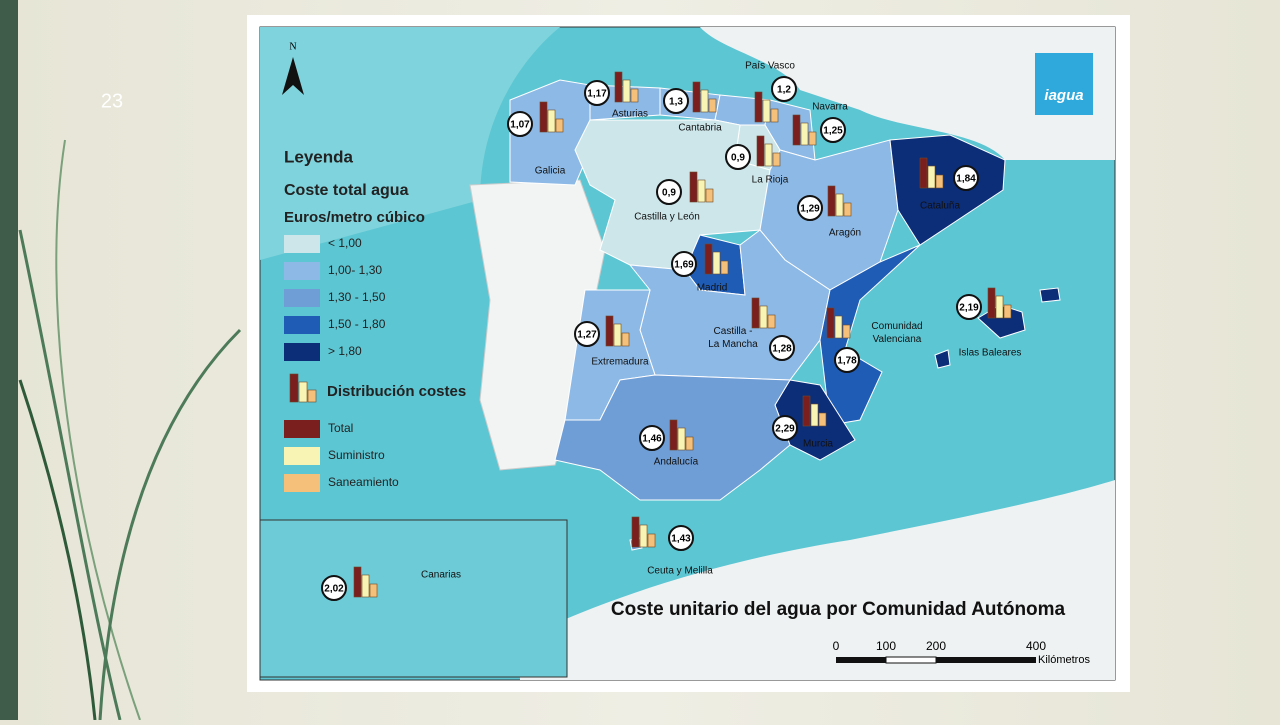  What do you see at coordinates (396, 391) in the screenshot?
I see `legend-chart-title: Distribución costes` at bounding box center [396, 391].